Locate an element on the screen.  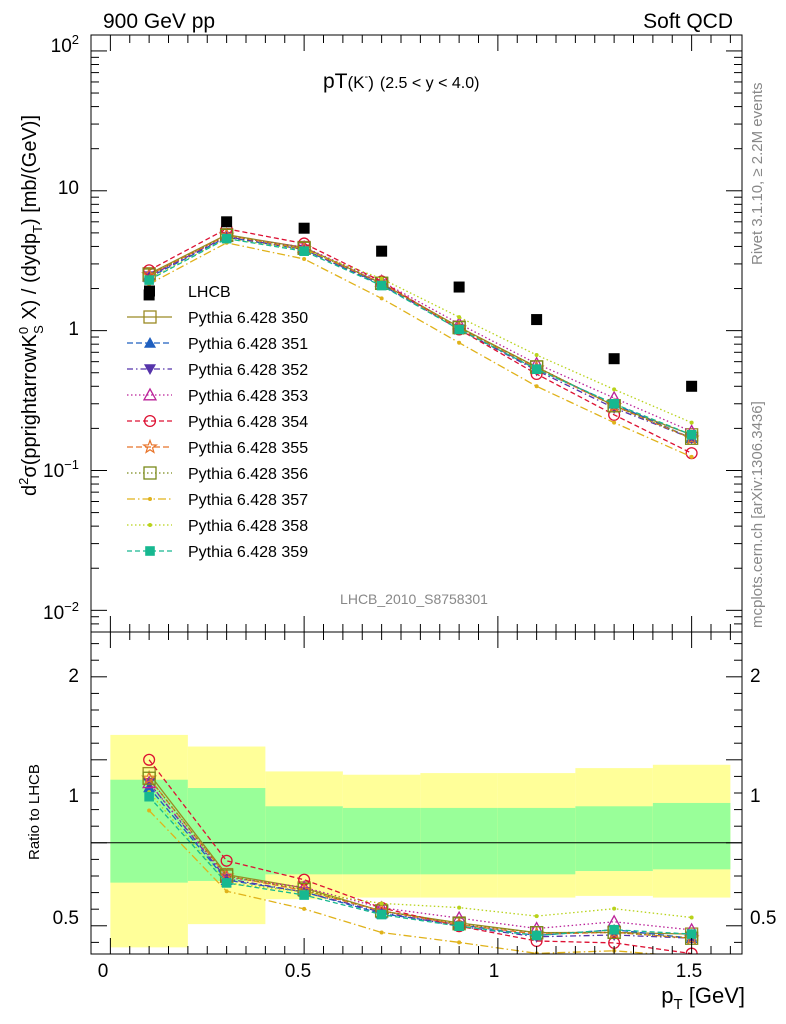
y-tick-label-100: 10² is located at coordinates (65, 44).